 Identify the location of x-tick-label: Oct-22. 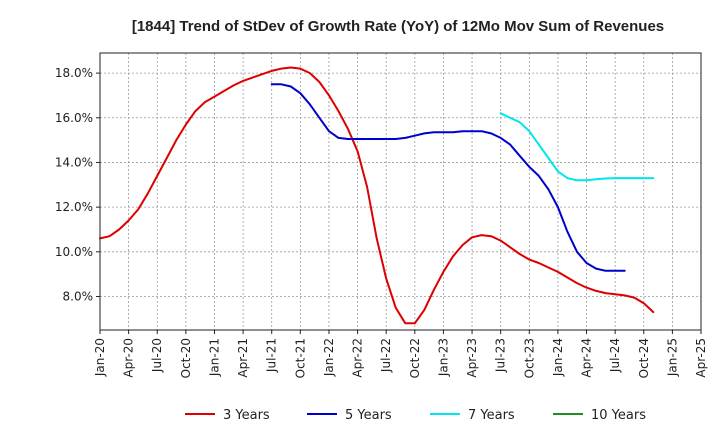
(415, 358).